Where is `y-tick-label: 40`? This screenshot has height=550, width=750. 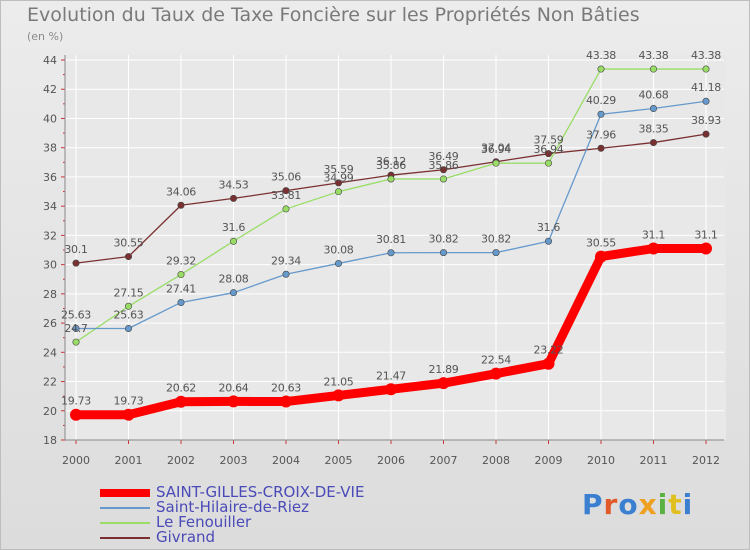 y-tick-label: 40 is located at coordinates (50, 118).